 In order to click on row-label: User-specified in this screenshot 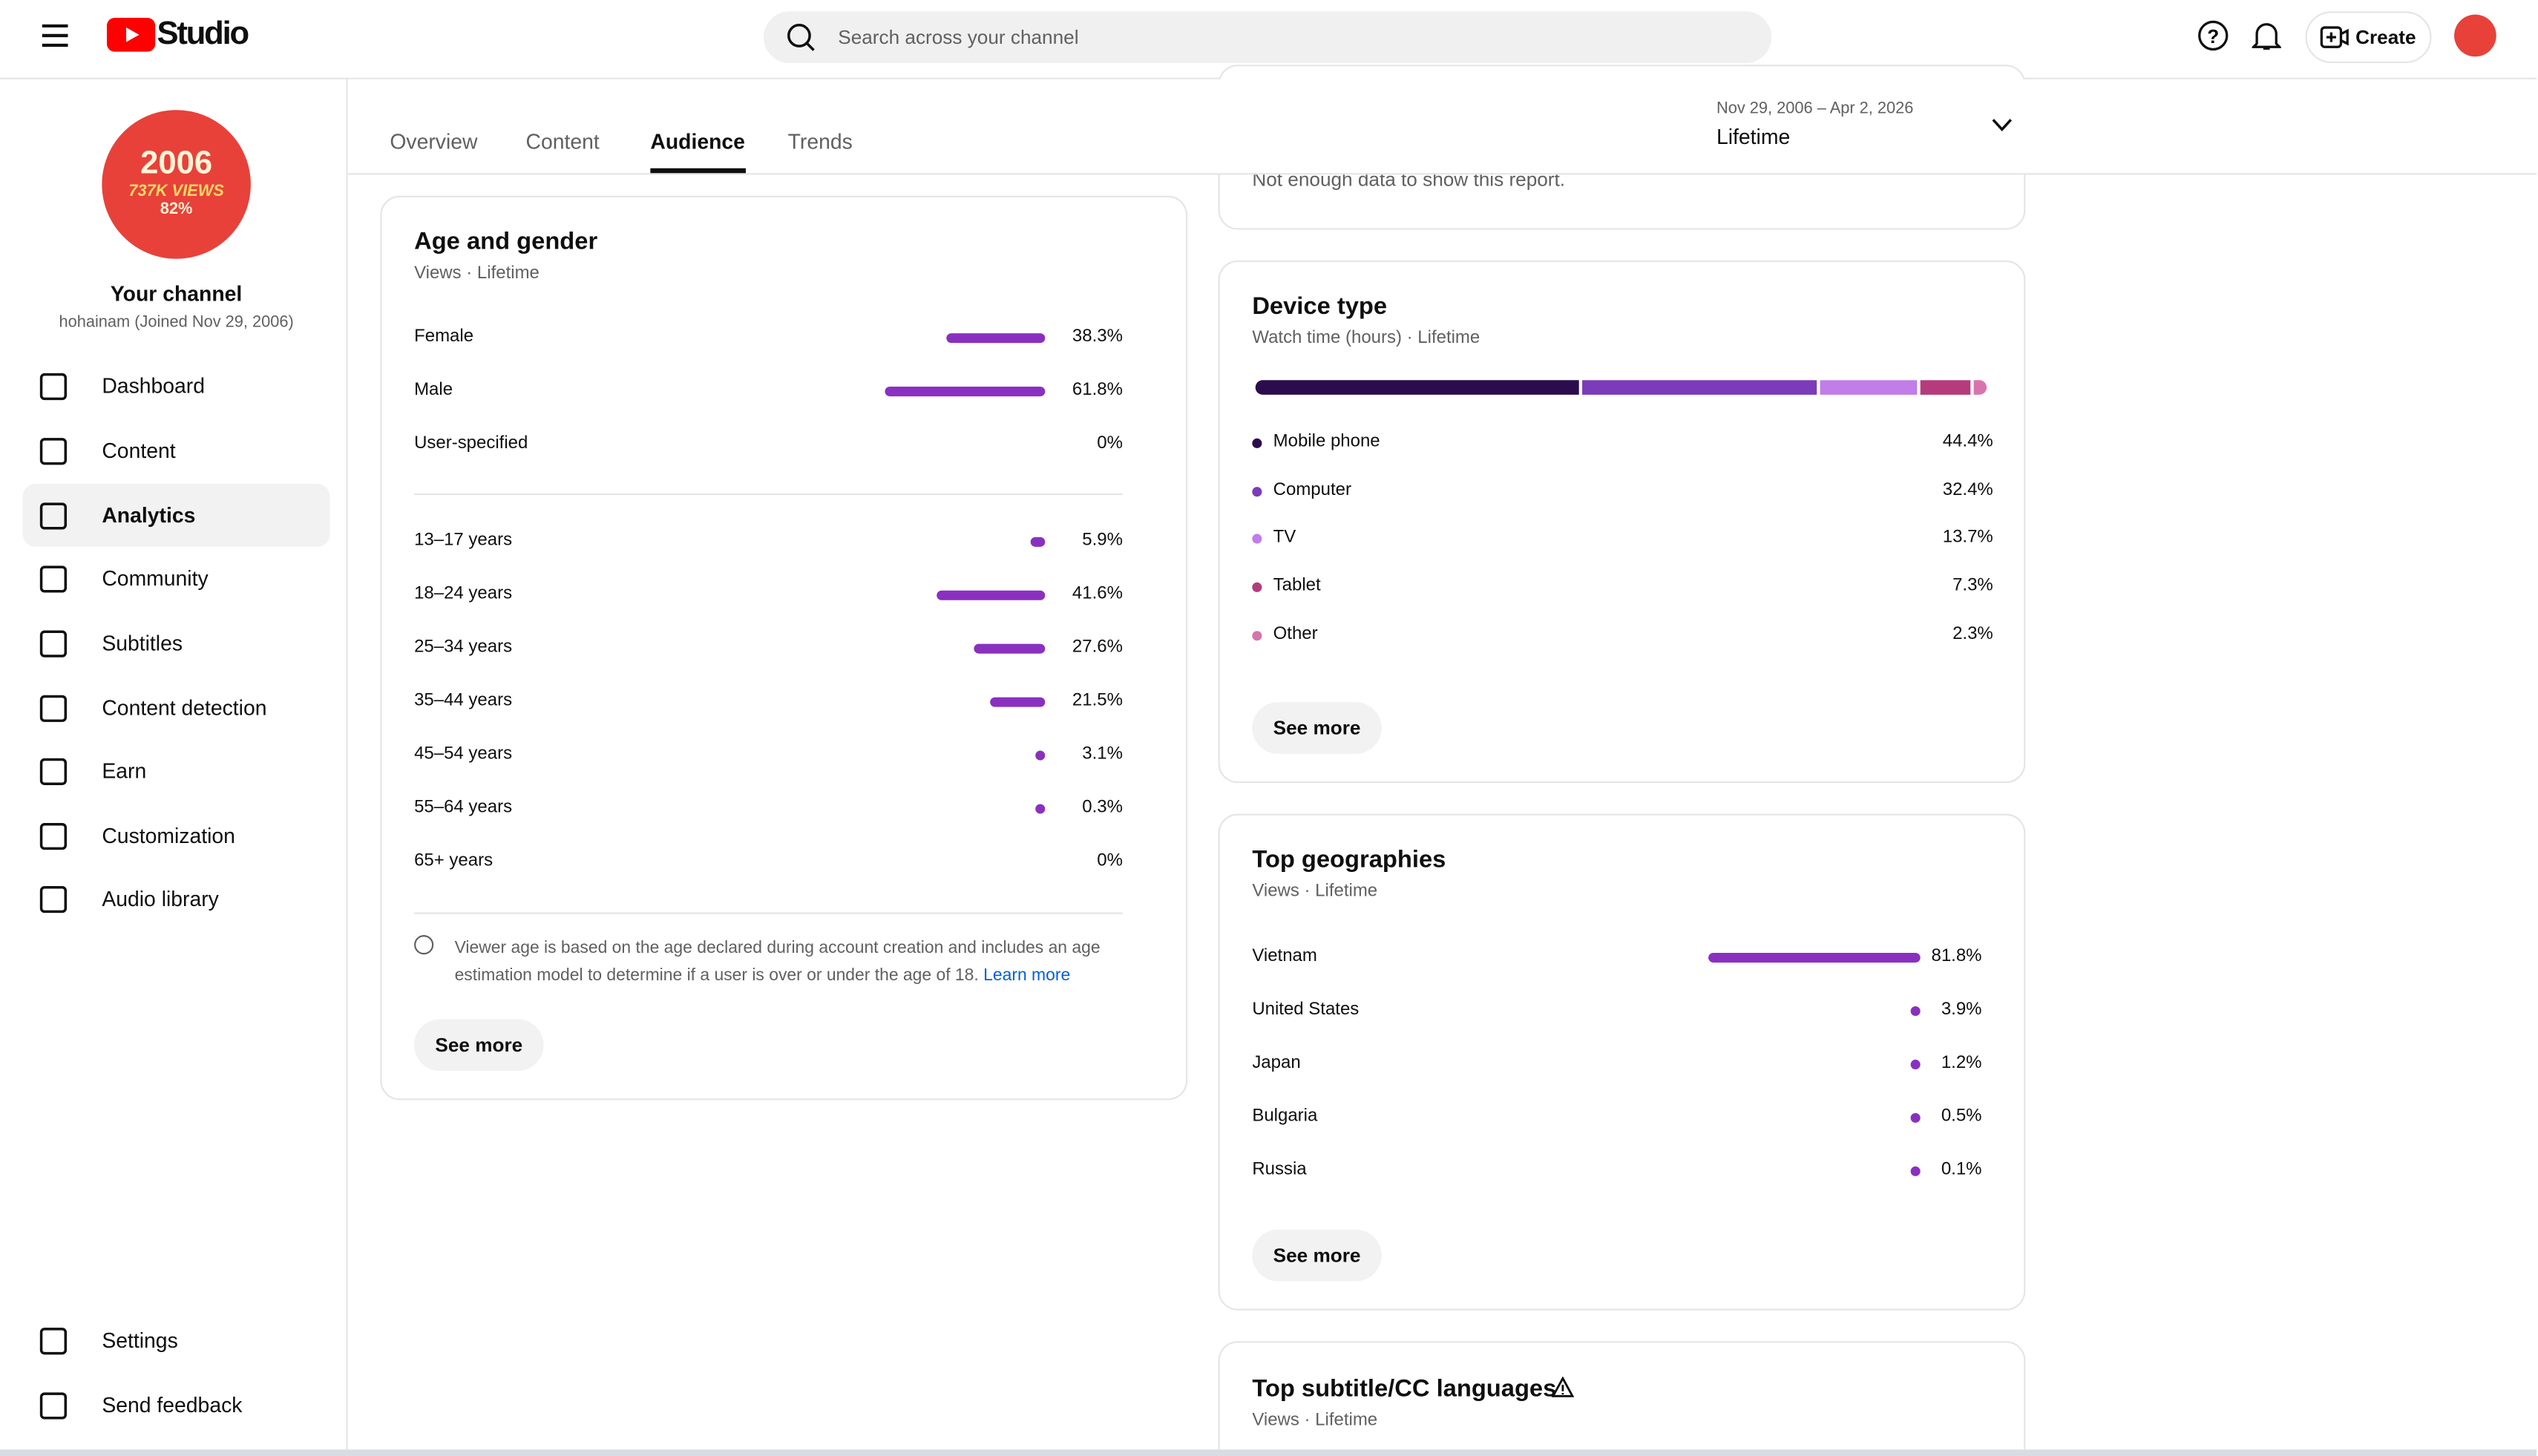, I will do `click(471, 443)`.